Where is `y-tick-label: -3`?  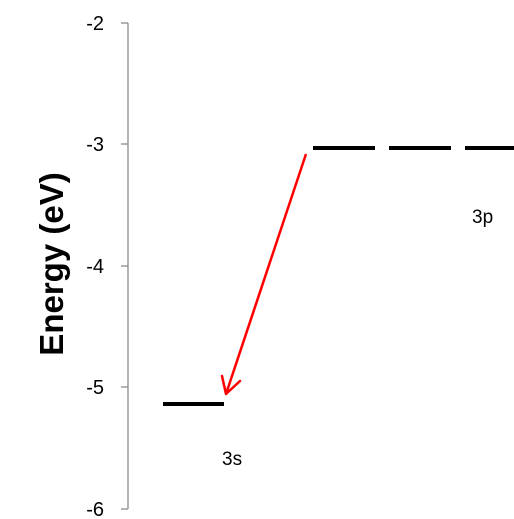 y-tick-label: -3 is located at coordinates (95, 145).